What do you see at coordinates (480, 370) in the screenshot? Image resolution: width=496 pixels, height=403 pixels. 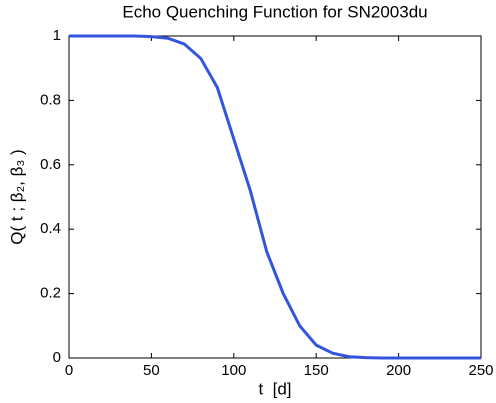 I see `x-tick-label: 250` at bounding box center [480, 370].